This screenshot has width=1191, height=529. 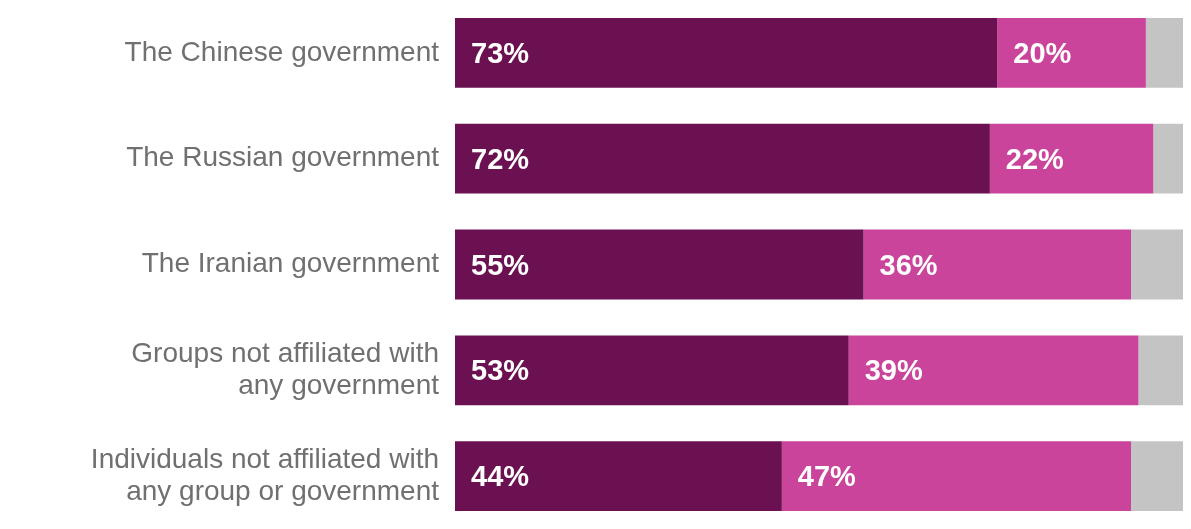 What do you see at coordinates (265, 474) in the screenshot?
I see `y-tick-label: Individuals not affiliated with any group or government` at bounding box center [265, 474].